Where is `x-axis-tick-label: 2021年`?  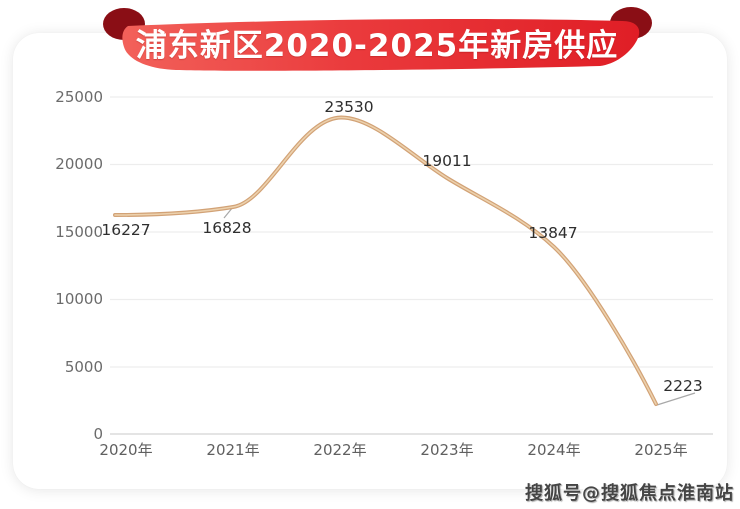 x-axis-tick-label: 2021年 is located at coordinates (233, 450).